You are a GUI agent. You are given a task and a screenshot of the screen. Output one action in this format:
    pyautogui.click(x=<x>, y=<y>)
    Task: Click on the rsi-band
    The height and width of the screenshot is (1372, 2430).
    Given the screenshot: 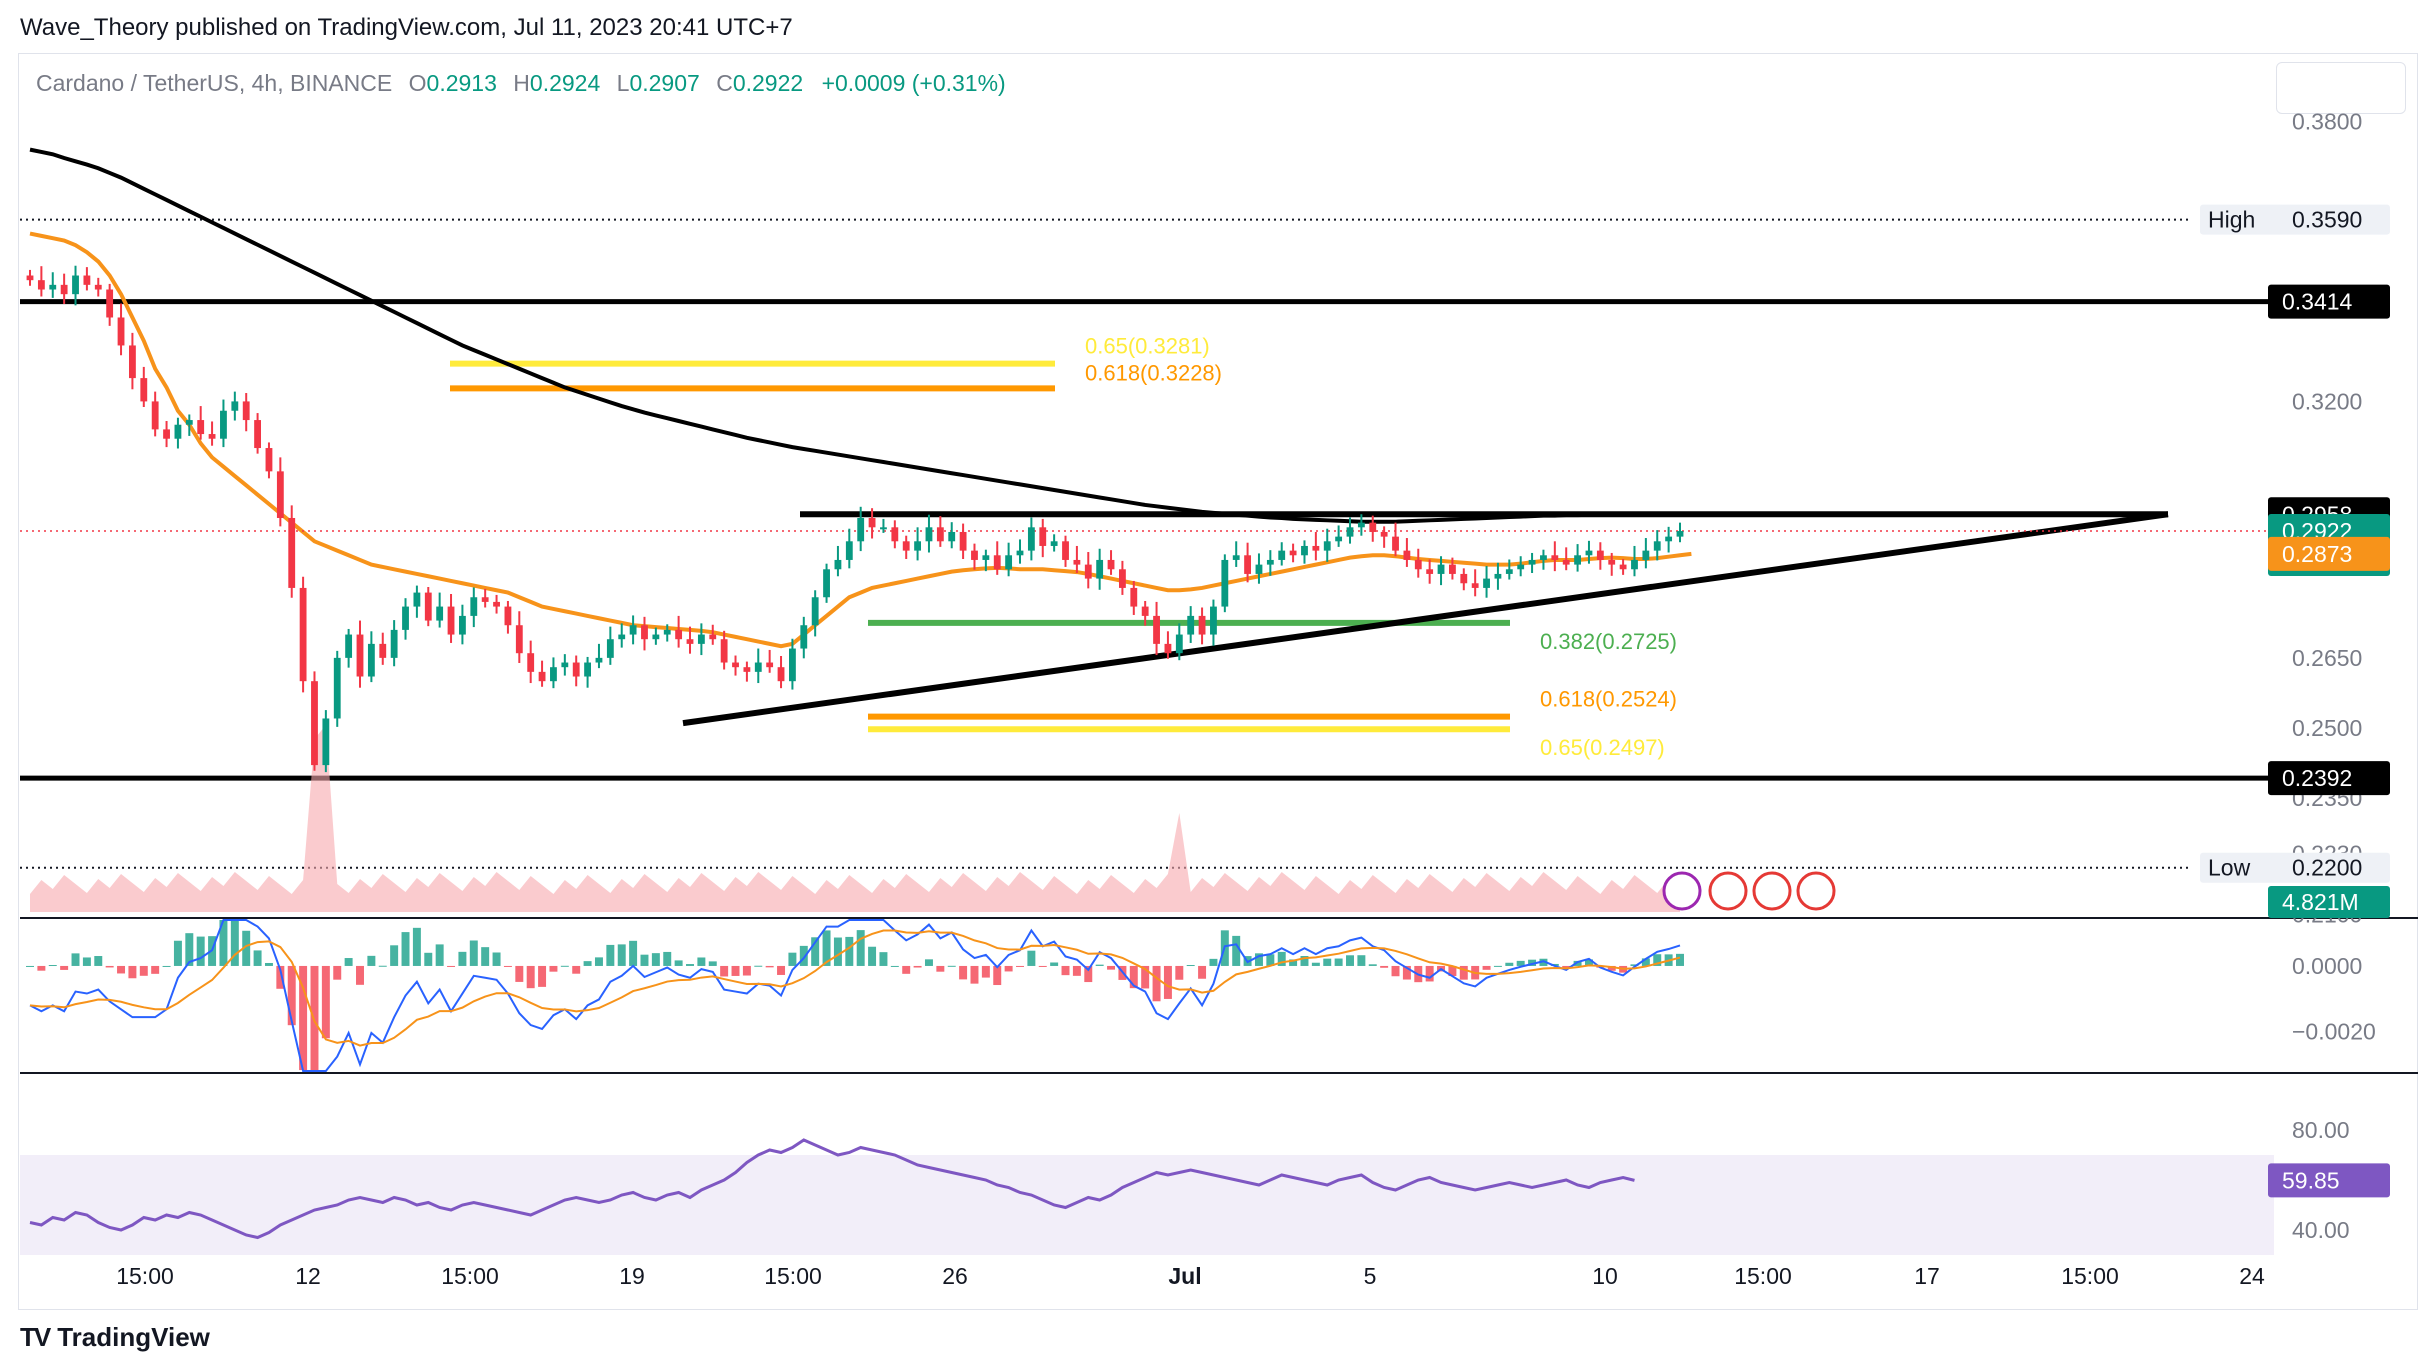 What is the action you would take?
    pyautogui.click(x=1147, y=1205)
    